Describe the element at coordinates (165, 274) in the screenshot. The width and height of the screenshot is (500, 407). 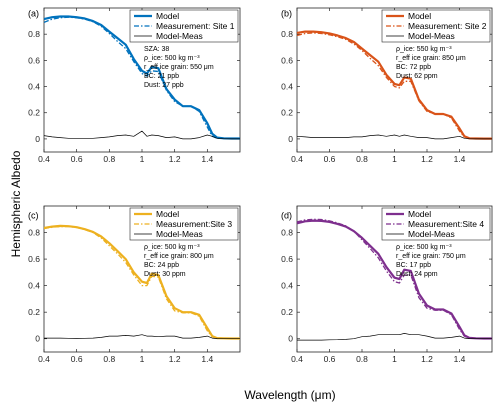
I see `annotation-line: Dust: 30 ppm` at that location.